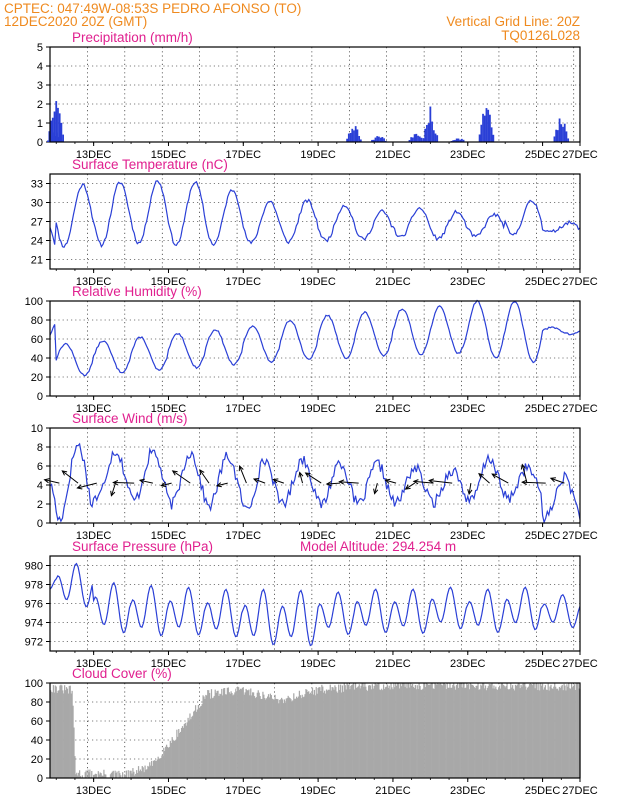 The image size is (618, 800). What do you see at coordinates (318, 791) in the screenshot?
I see `x-tick-label: 19DEC` at bounding box center [318, 791].